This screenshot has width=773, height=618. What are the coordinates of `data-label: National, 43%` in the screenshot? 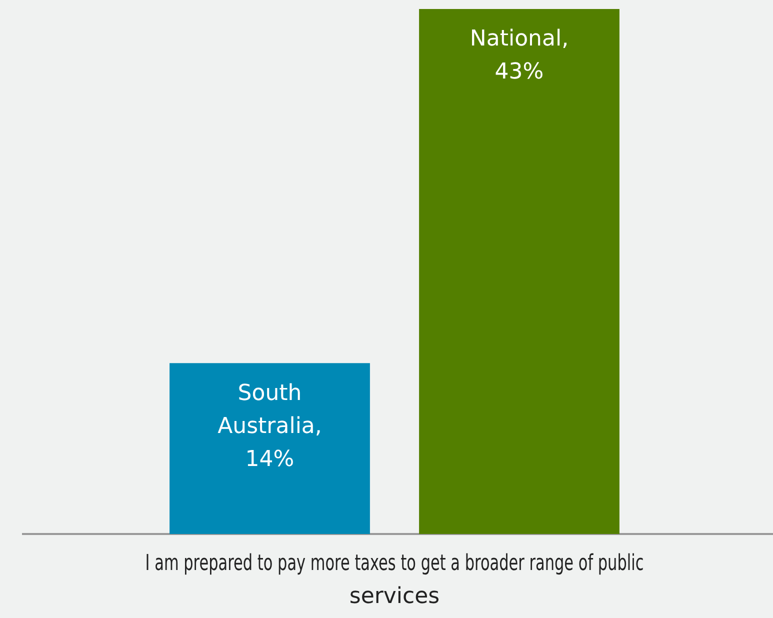 It's located at (519, 55).